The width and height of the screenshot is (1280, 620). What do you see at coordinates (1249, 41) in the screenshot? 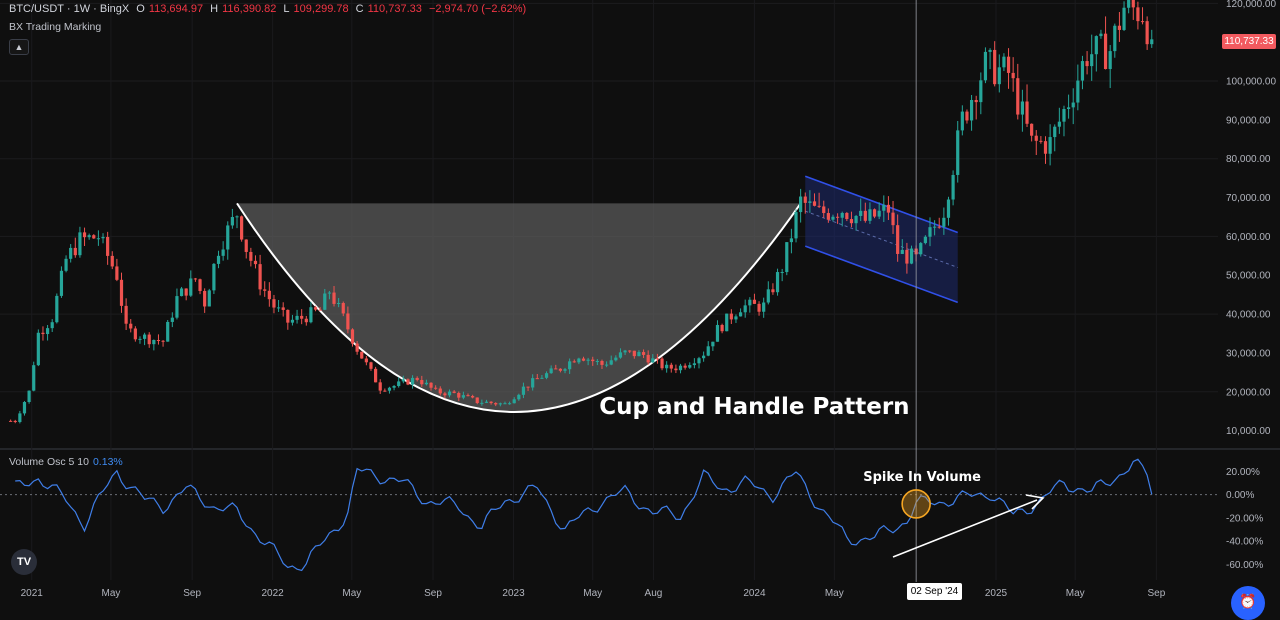
I see `last-price-tag: 110,737.33` at bounding box center [1249, 41].